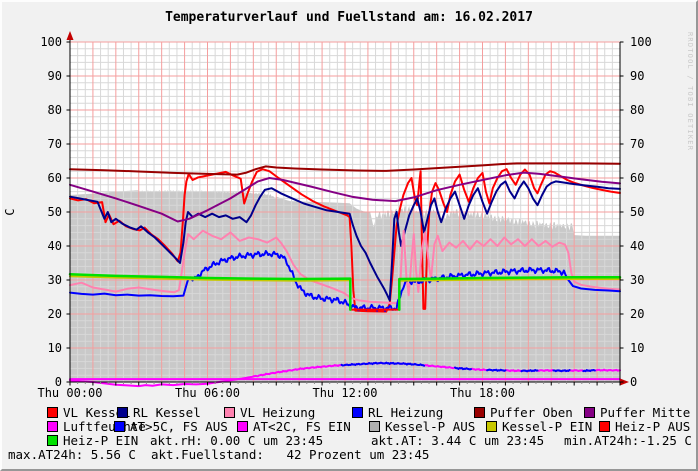 This screenshot has height=471, width=698. I want to click on legend-swatch-puffer-mitte, so click(589, 412).